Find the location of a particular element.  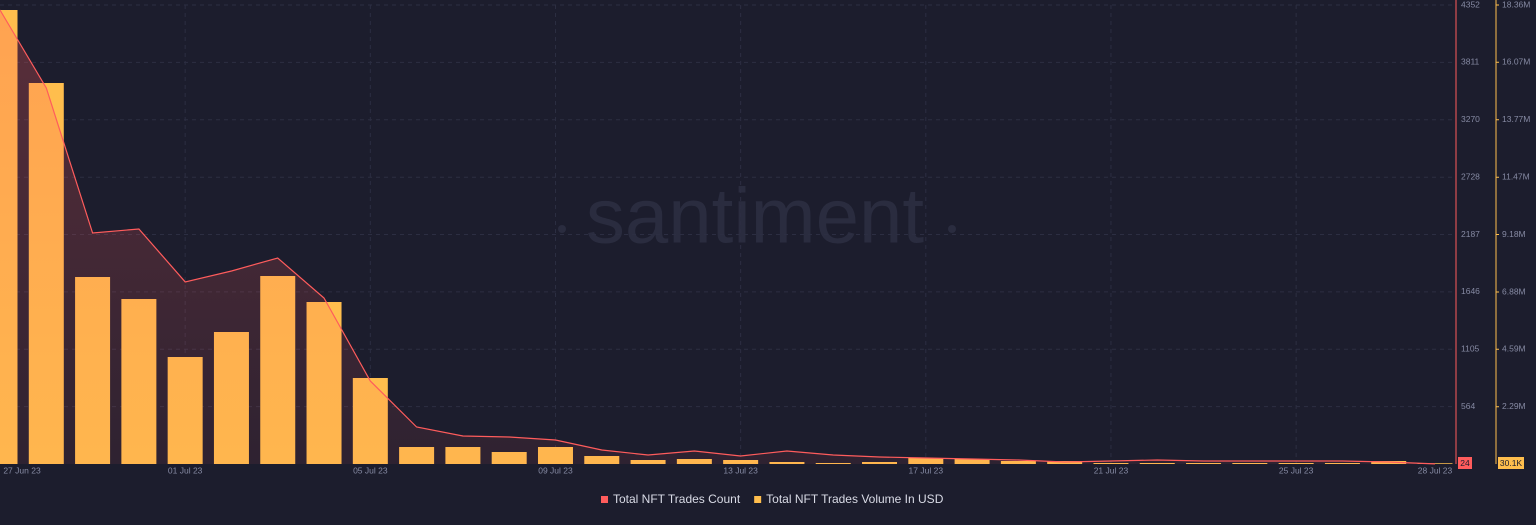

y-tick-label: 564 is located at coordinates (1468, 406).